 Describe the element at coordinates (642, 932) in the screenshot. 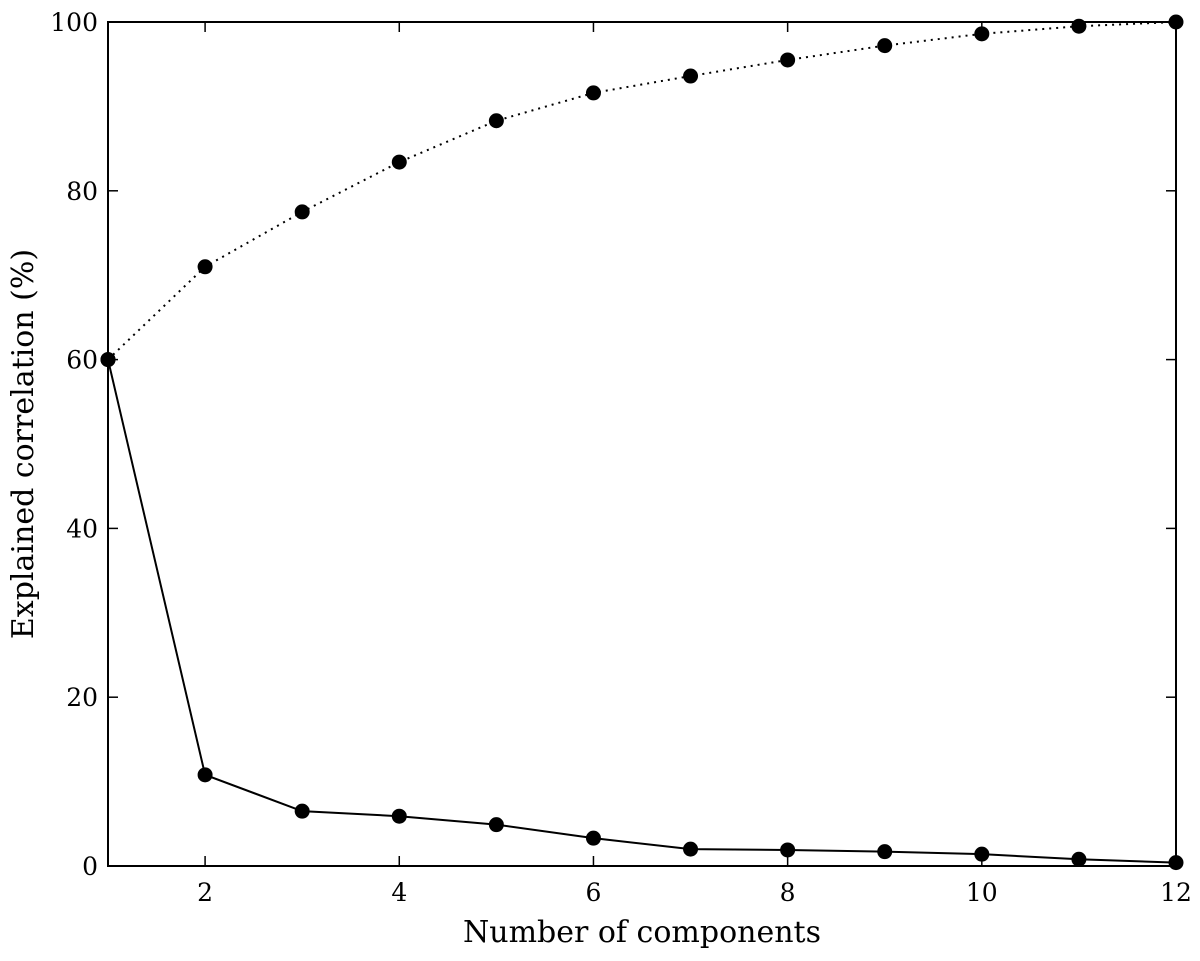

I see `x-axis-label: Number of components` at that location.